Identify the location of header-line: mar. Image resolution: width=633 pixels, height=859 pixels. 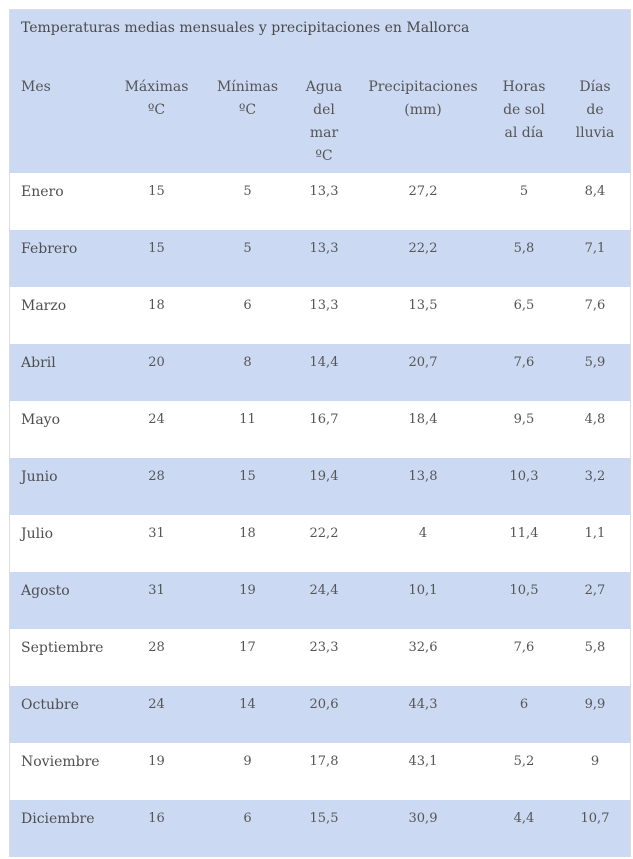
(324, 133).